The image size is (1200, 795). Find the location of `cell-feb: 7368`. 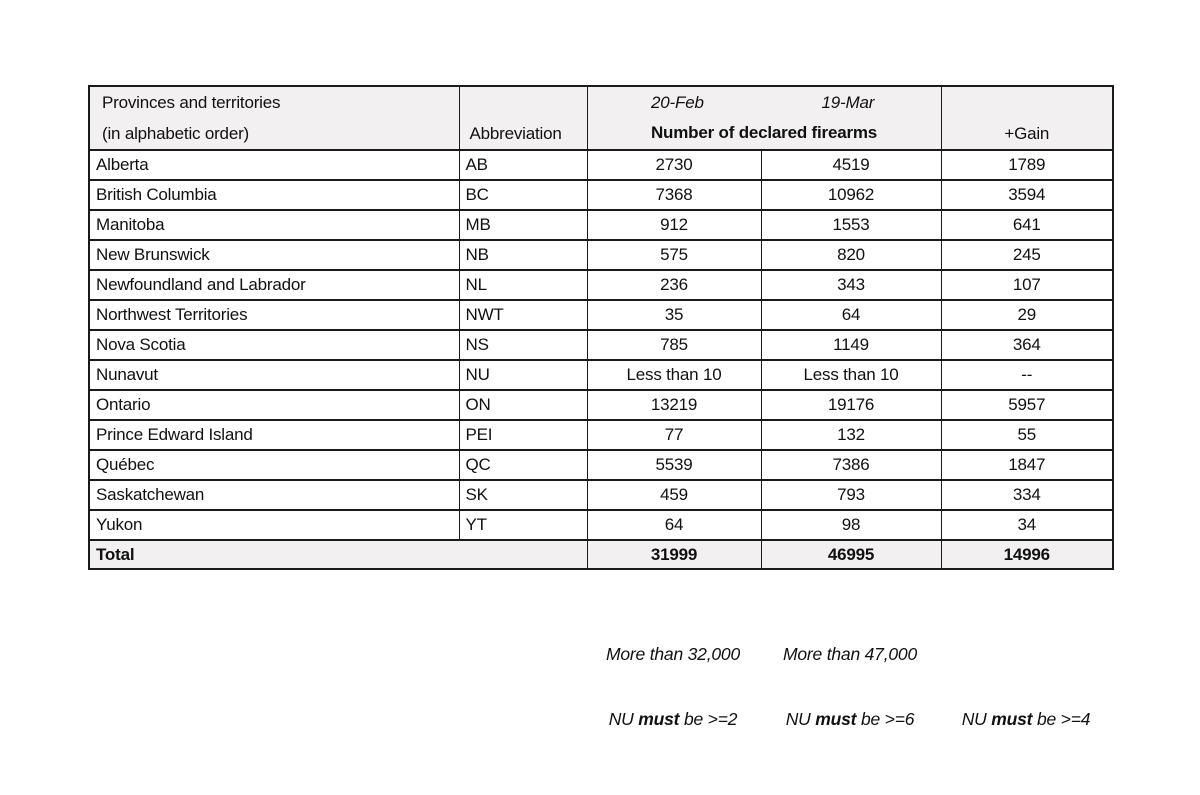

cell-feb: 7368 is located at coordinates (674, 195).